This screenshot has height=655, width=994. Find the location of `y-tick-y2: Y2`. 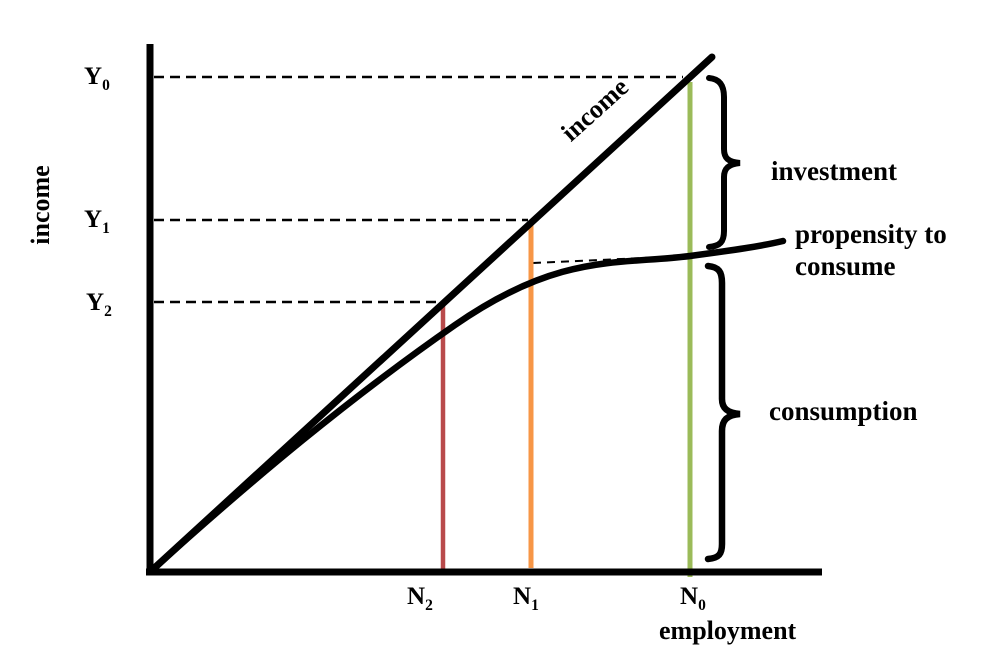

y-tick-y2: Y2 is located at coordinates (99, 304).